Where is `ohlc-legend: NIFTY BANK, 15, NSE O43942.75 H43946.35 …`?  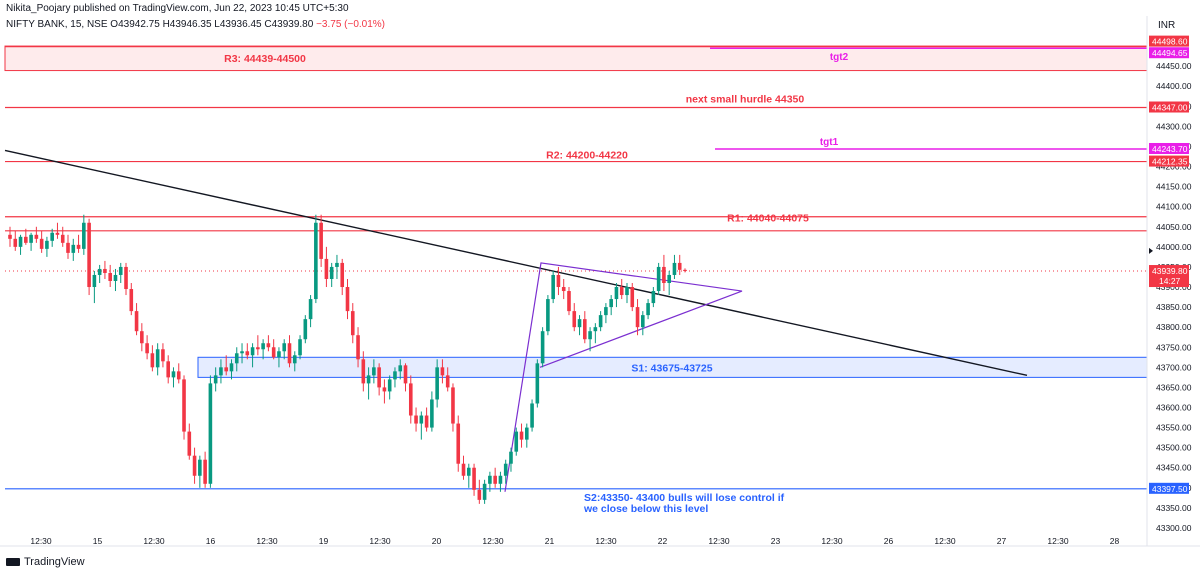
ohlc-legend: NIFTY BANK, 15, NSE O43942.75 H43946.35 … is located at coordinates (195, 24).